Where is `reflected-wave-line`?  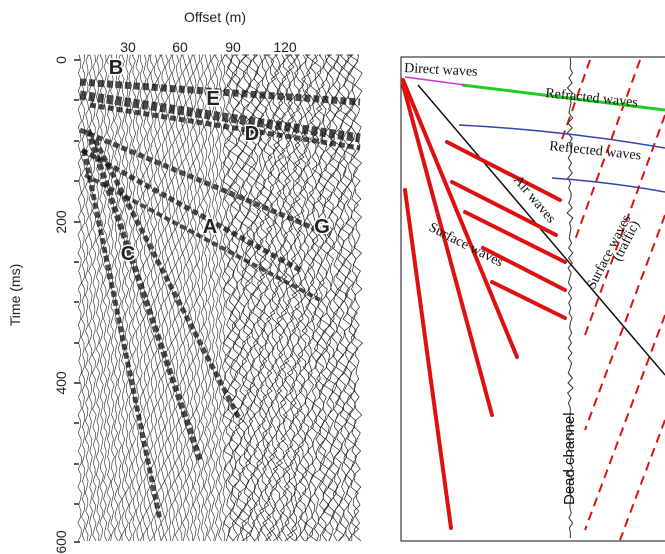 reflected-wave-line is located at coordinates (561, 136).